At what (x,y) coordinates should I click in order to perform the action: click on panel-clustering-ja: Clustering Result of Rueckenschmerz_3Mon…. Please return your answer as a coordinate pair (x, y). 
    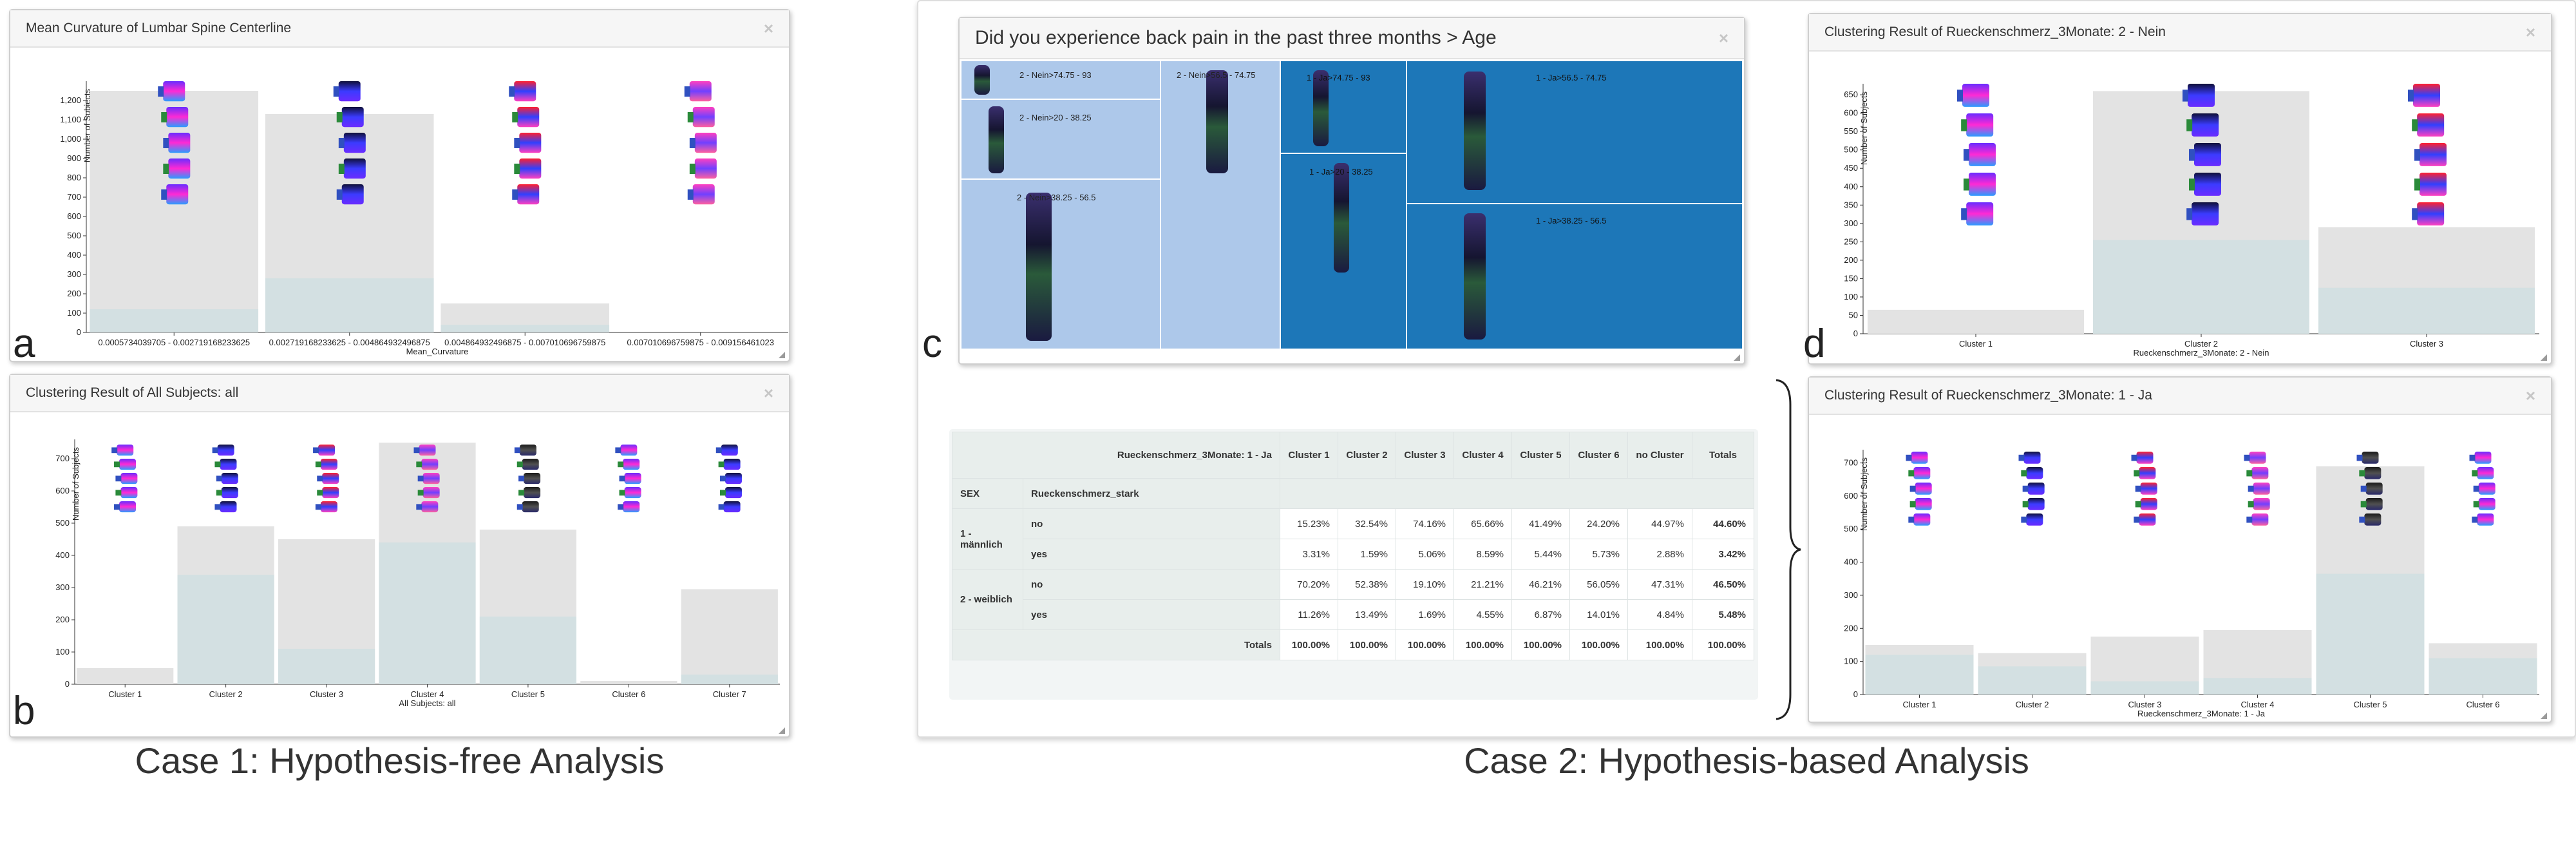
    Looking at the image, I should click on (2180, 549).